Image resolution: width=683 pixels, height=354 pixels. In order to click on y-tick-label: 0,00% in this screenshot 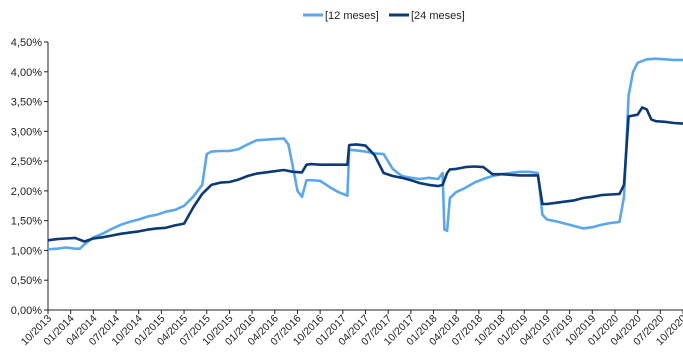, I will do `click(26, 311)`.